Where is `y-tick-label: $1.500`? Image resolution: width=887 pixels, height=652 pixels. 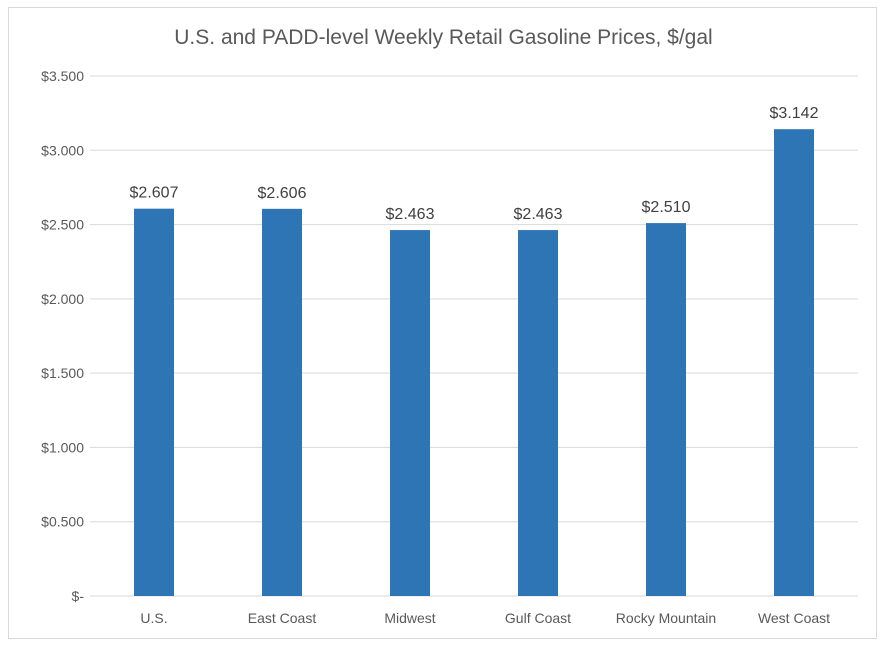 y-tick-label: $1.500 is located at coordinates (62, 373).